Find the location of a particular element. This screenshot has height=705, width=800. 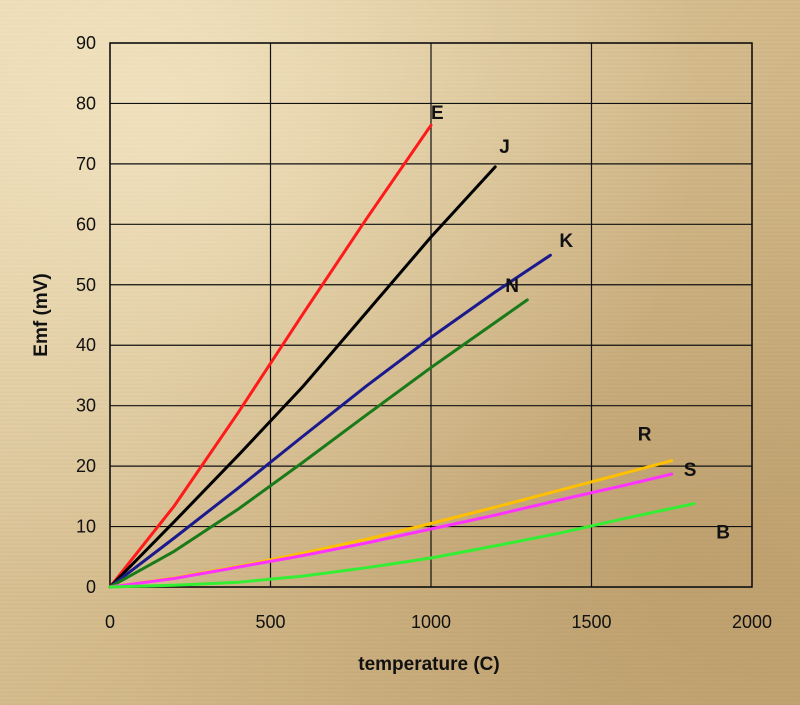

y-tick-label: 90 is located at coordinates (86, 43).